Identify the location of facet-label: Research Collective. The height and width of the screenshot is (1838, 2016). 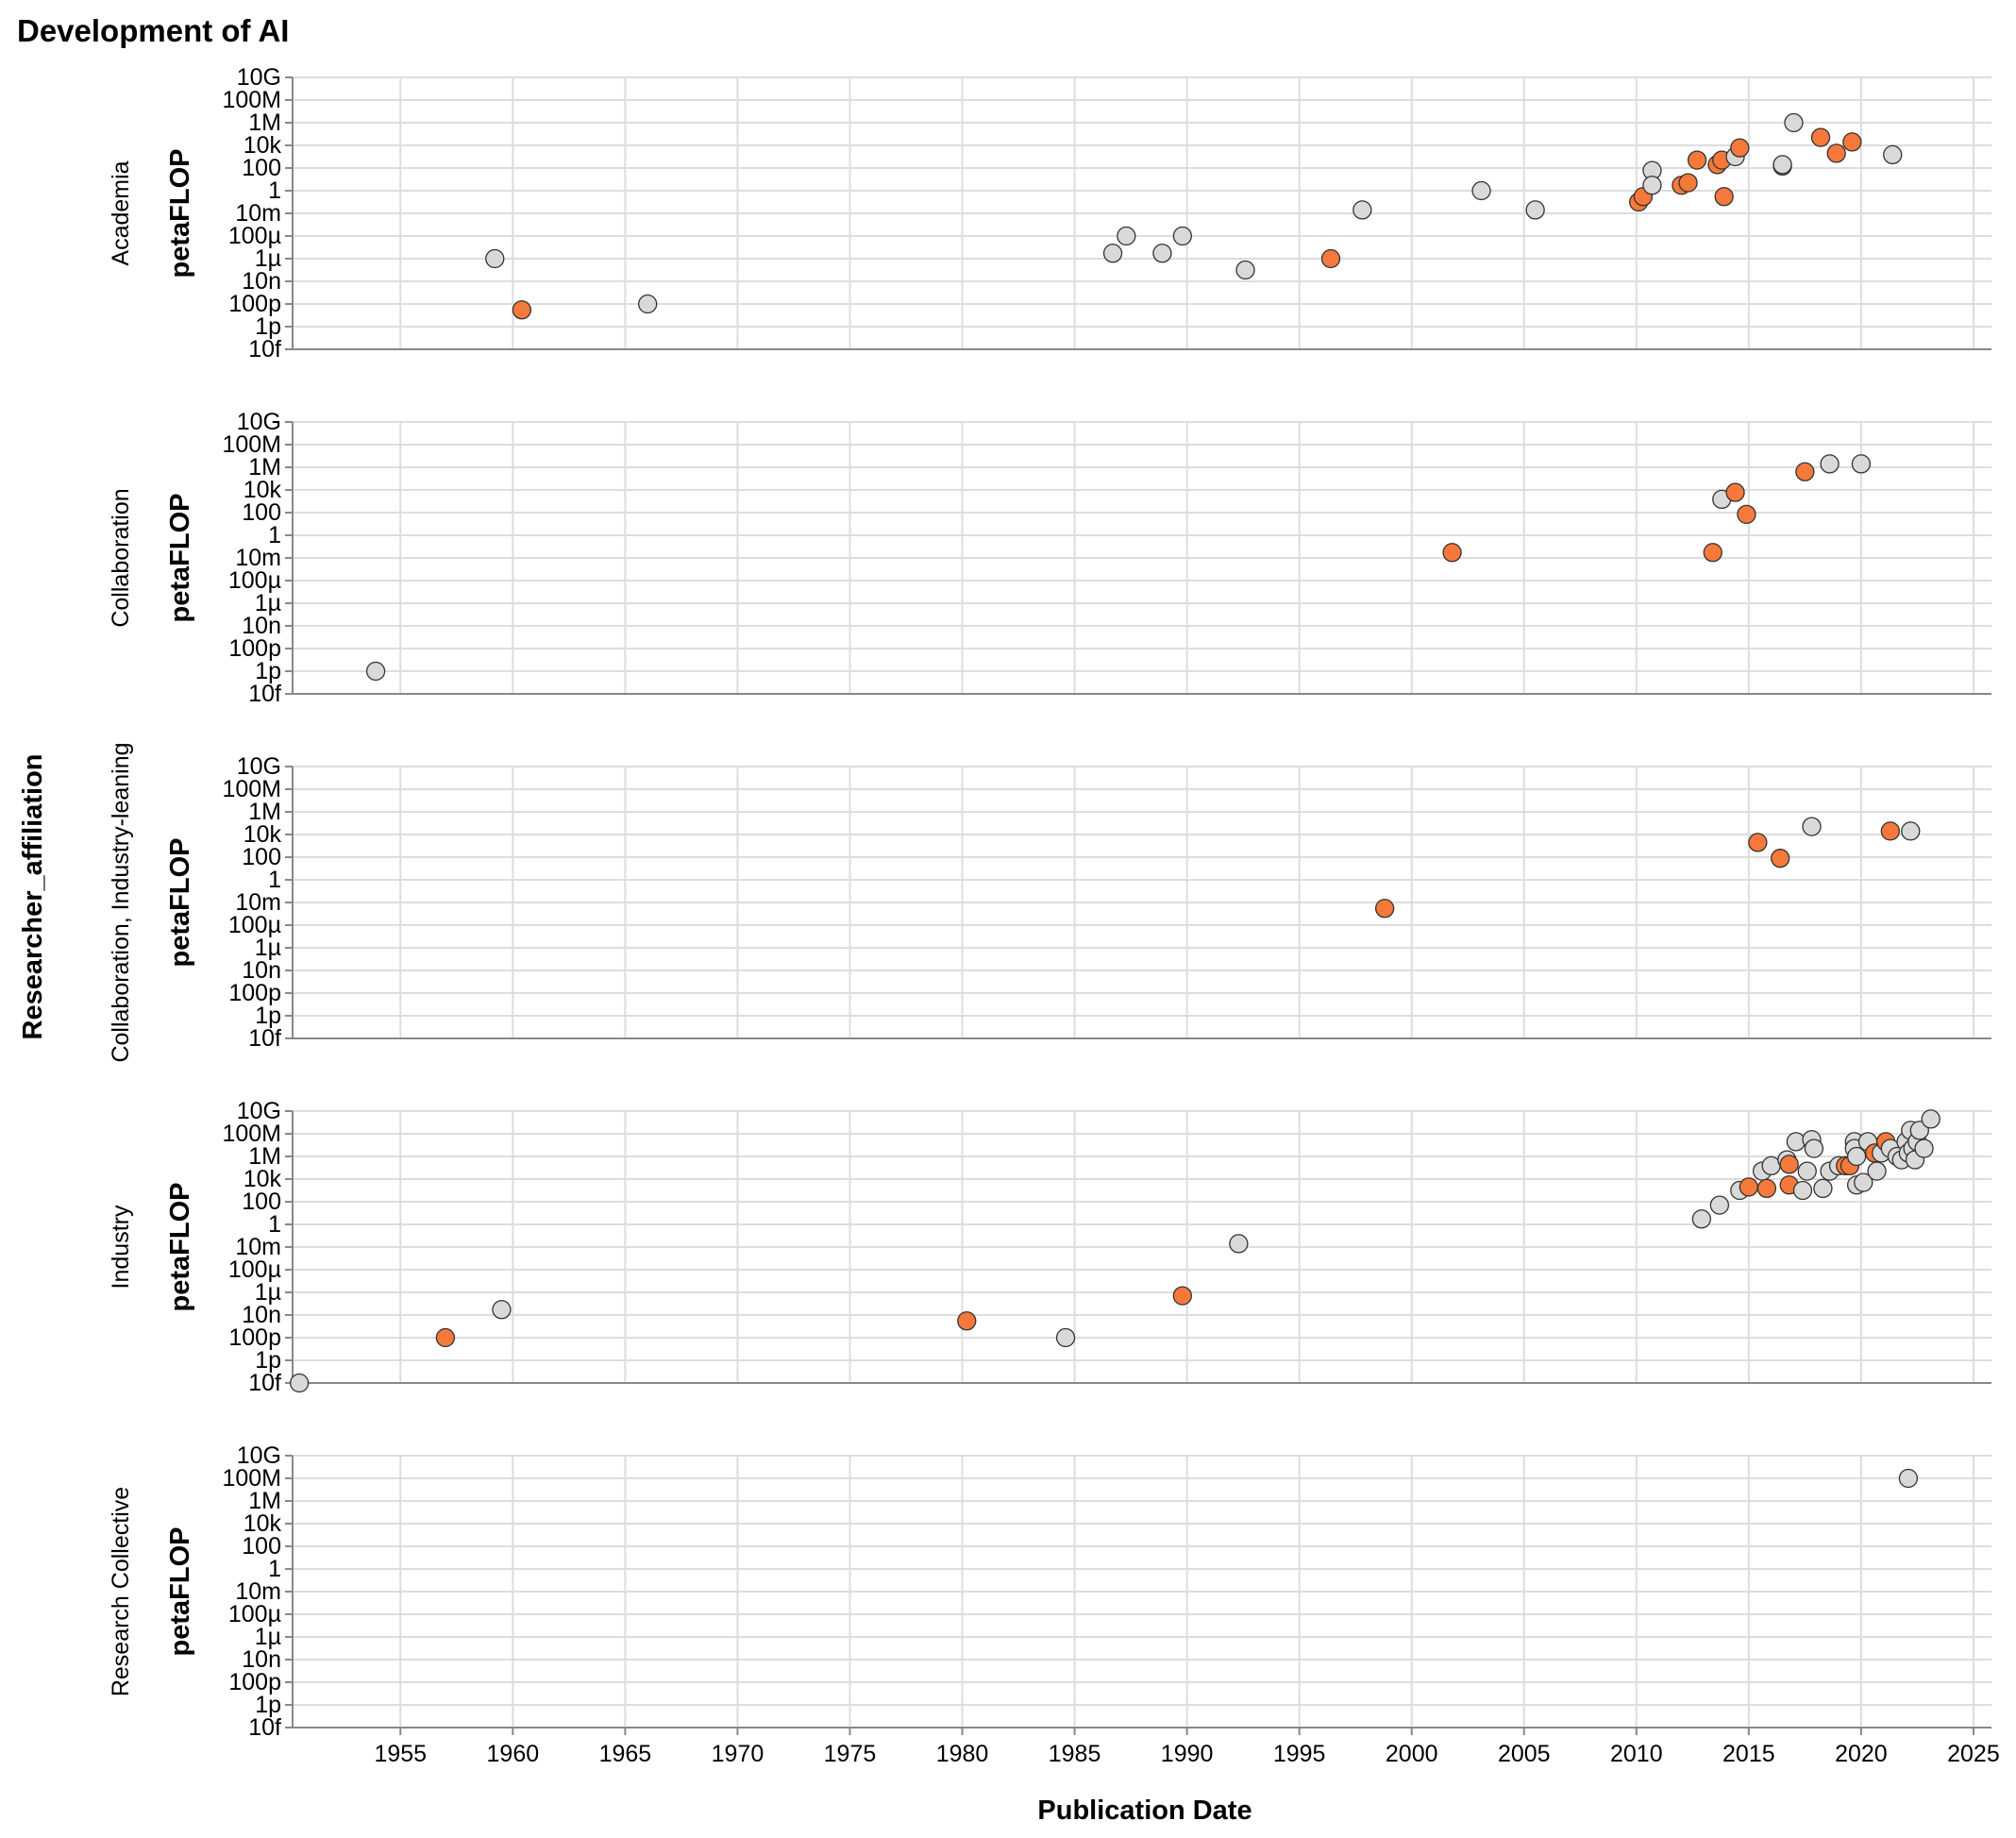
(121, 1591).